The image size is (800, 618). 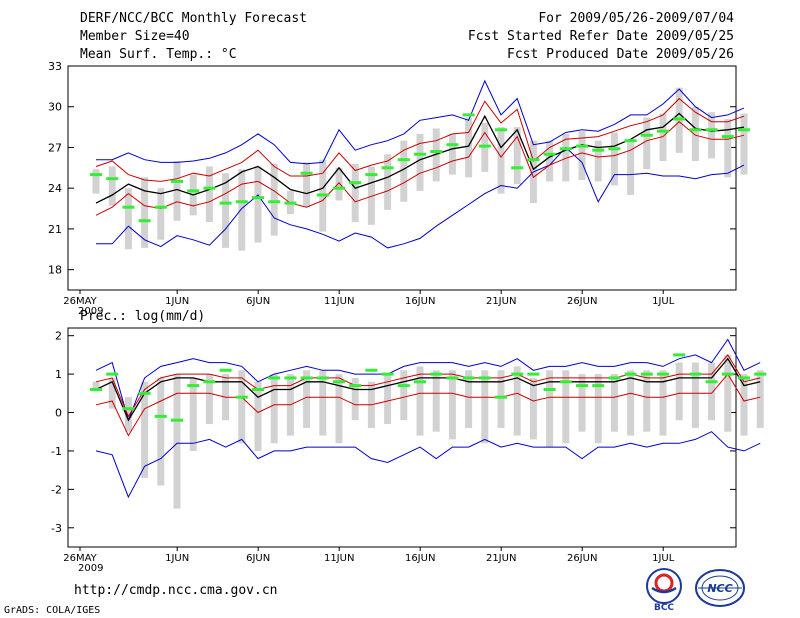 I want to click on x-tick-label: 26JUN, so click(x=582, y=558).